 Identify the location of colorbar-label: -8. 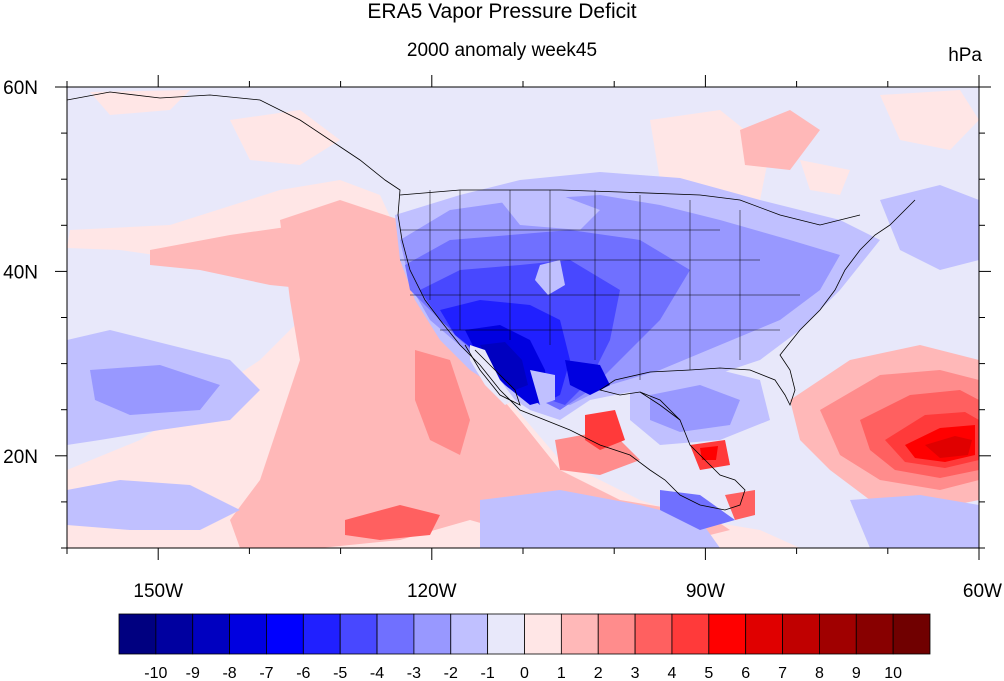
(229, 673).